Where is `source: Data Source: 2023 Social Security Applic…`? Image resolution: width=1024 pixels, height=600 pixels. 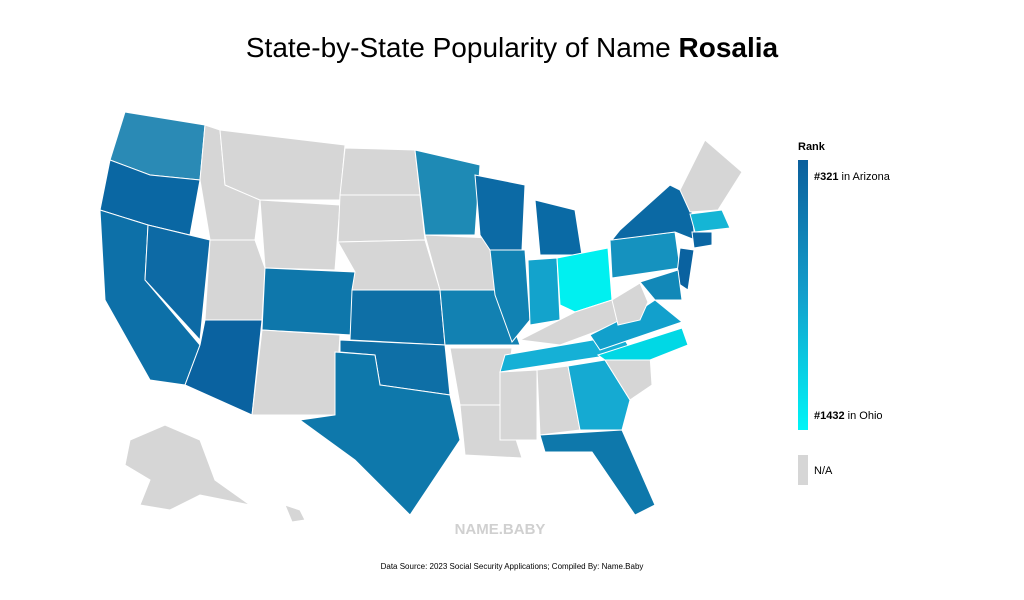
source: Data Source: 2023 Social Security Applic… is located at coordinates (512, 566).